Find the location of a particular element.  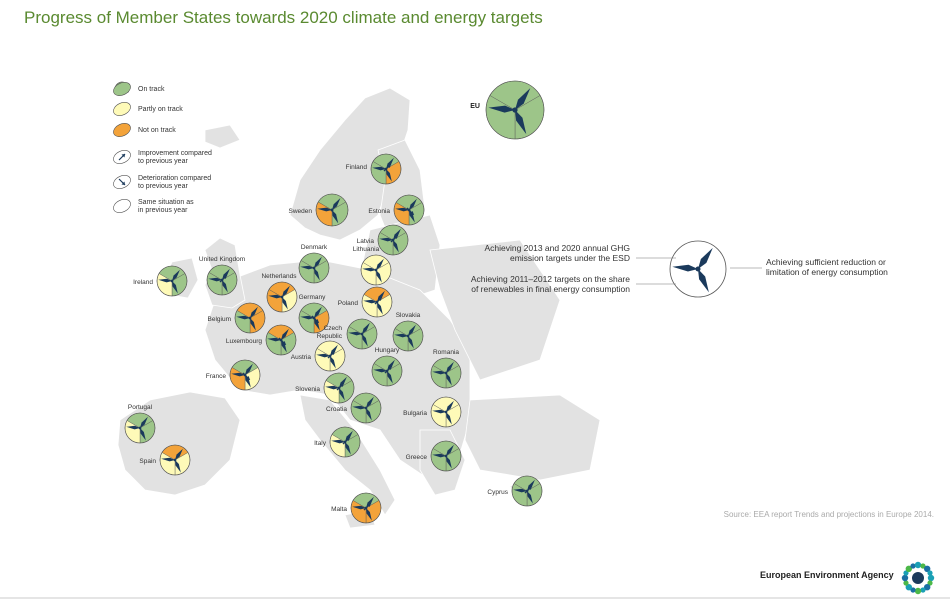

country-label-malta: Malta is located at coordinates (339, 509).